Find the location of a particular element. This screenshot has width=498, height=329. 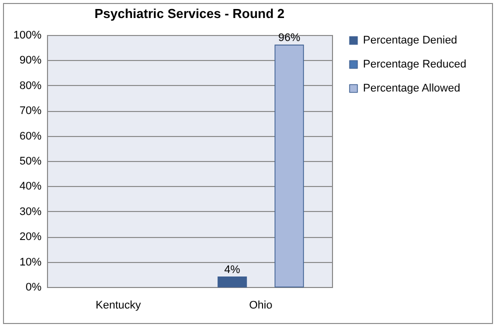

y-tick-label: 70% is located at coordinates (30, 111).